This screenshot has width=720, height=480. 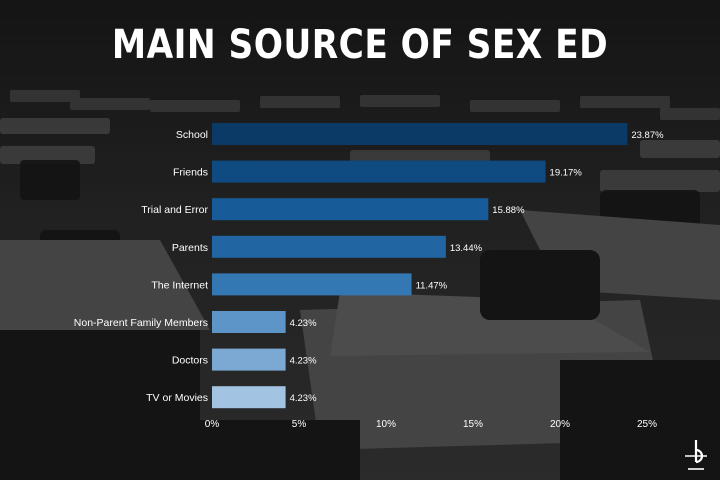 I want to click on x-tick-label: 25%, so click(x=647, y=424).